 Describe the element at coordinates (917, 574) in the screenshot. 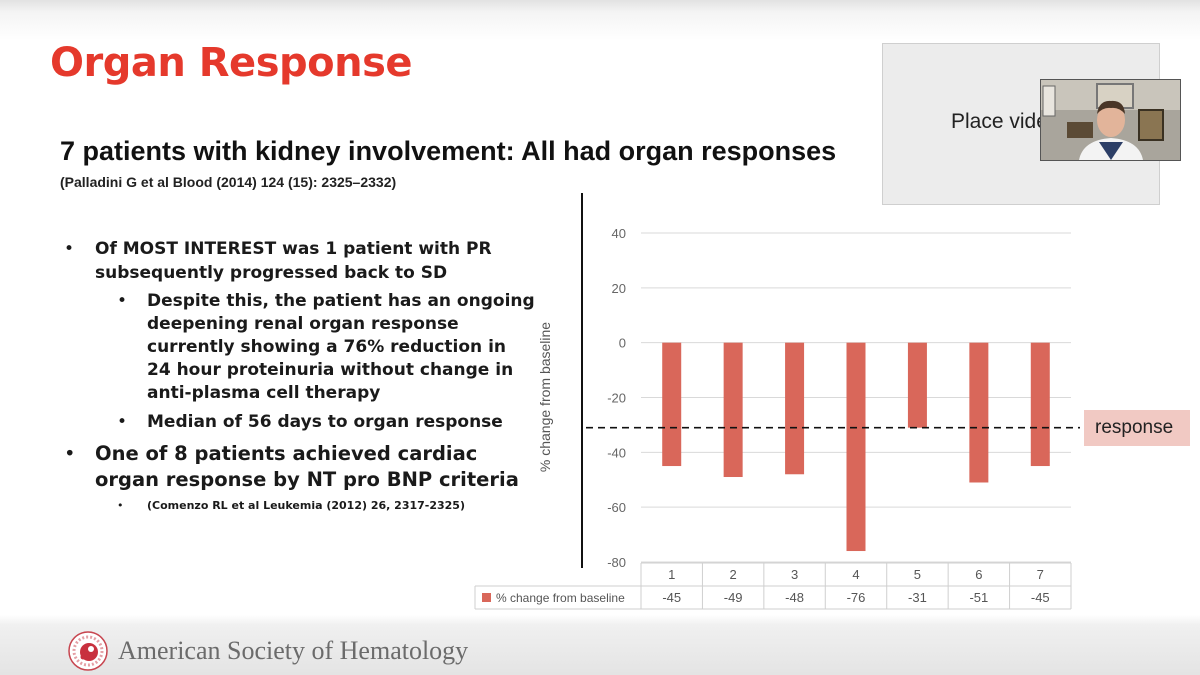

I see `x-tick-label: 5` at that location.